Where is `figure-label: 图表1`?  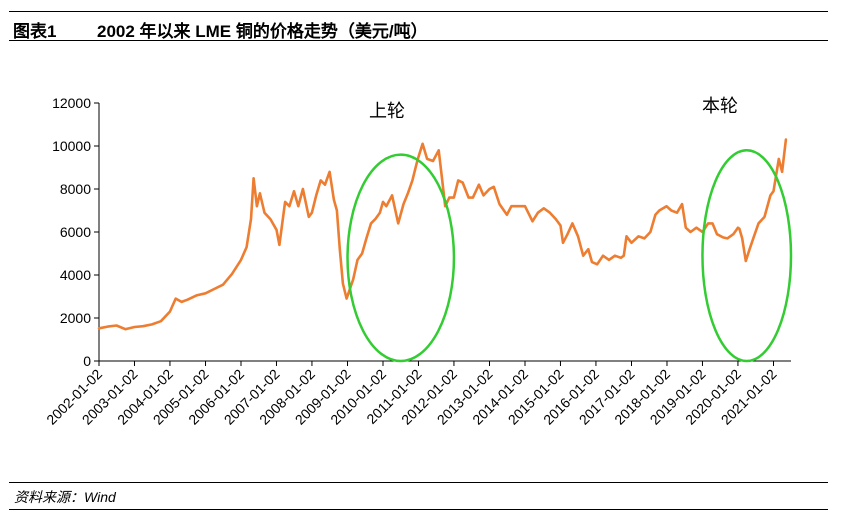
figure-label: 图表1 is located at coordinates (35, 31).